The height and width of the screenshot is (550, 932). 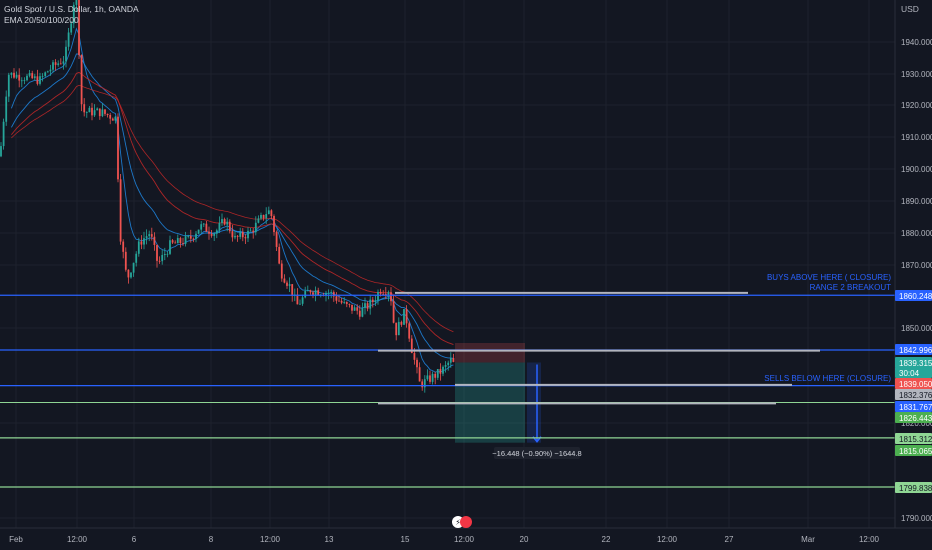 I want to click on price-label: 1826.443, so click(x=915, y=418).